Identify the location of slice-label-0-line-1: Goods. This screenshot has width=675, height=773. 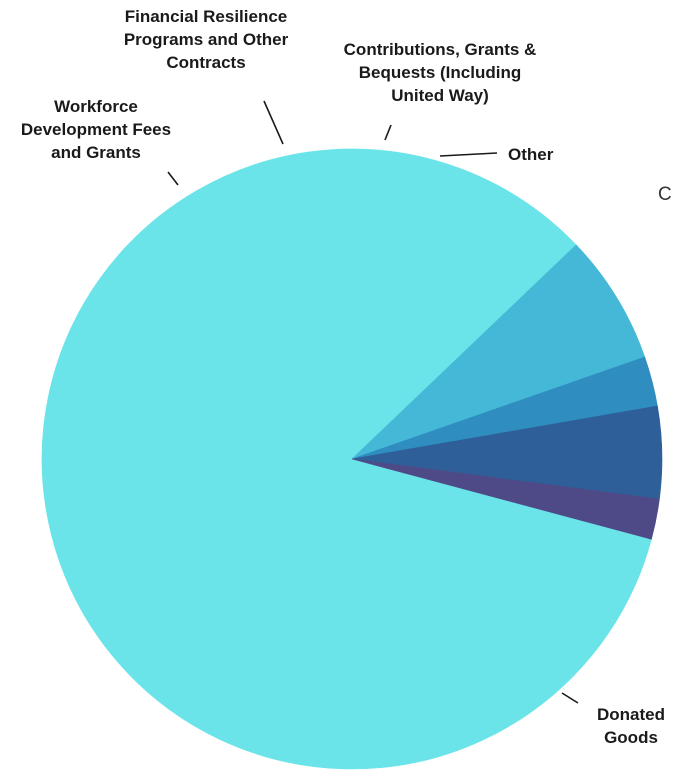
(631, 737).